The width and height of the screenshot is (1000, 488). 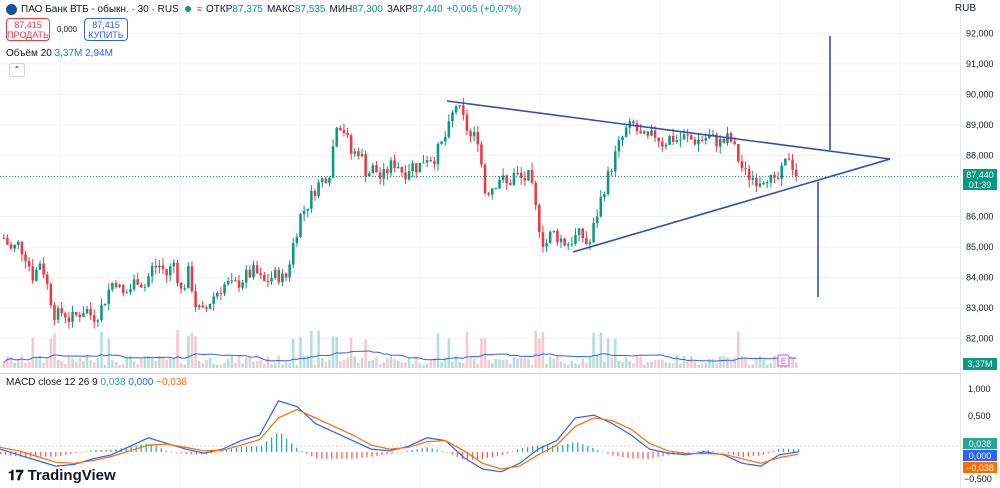 I want to click on macd-legend: MACD close 12 26 9 0,038 0,000 −0,038, so click(x=96, y=382).